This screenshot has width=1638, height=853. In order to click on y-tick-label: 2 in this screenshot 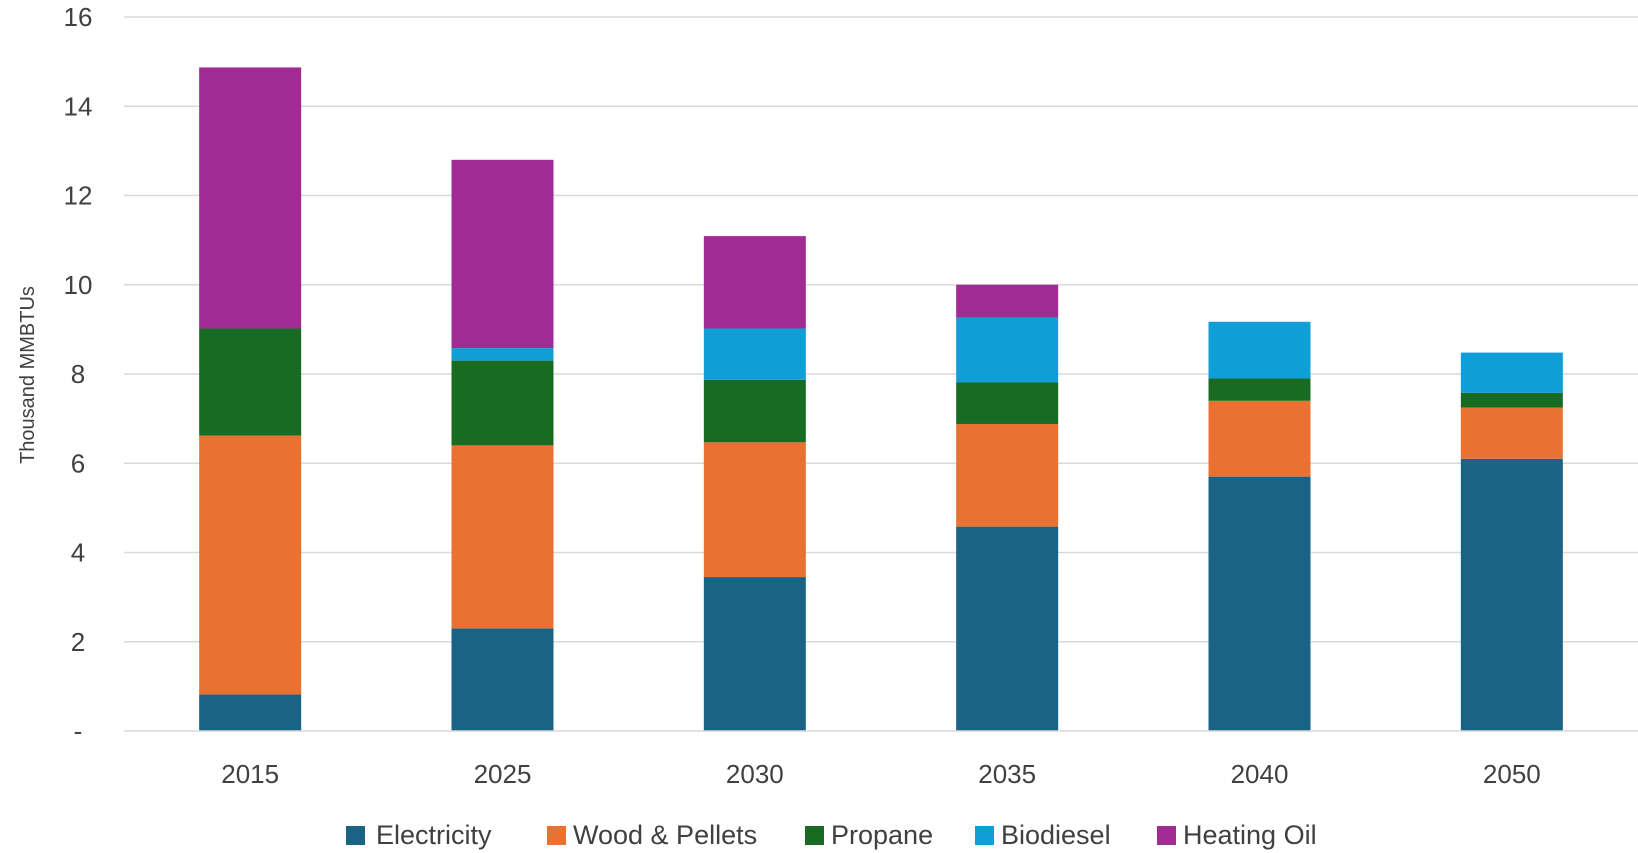, I will do `click(78, 642)`.